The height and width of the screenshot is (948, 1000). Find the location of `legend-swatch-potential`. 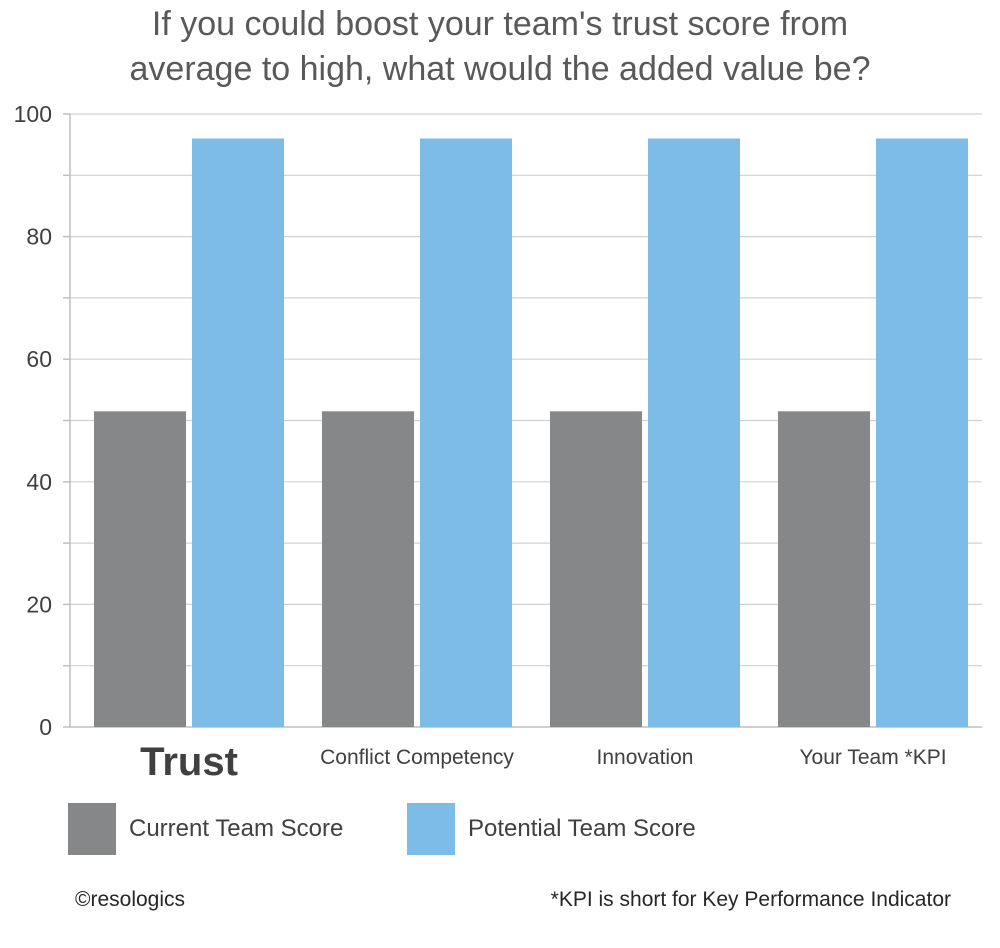

legend-swatch-potential is located at coordinates (431, 829).